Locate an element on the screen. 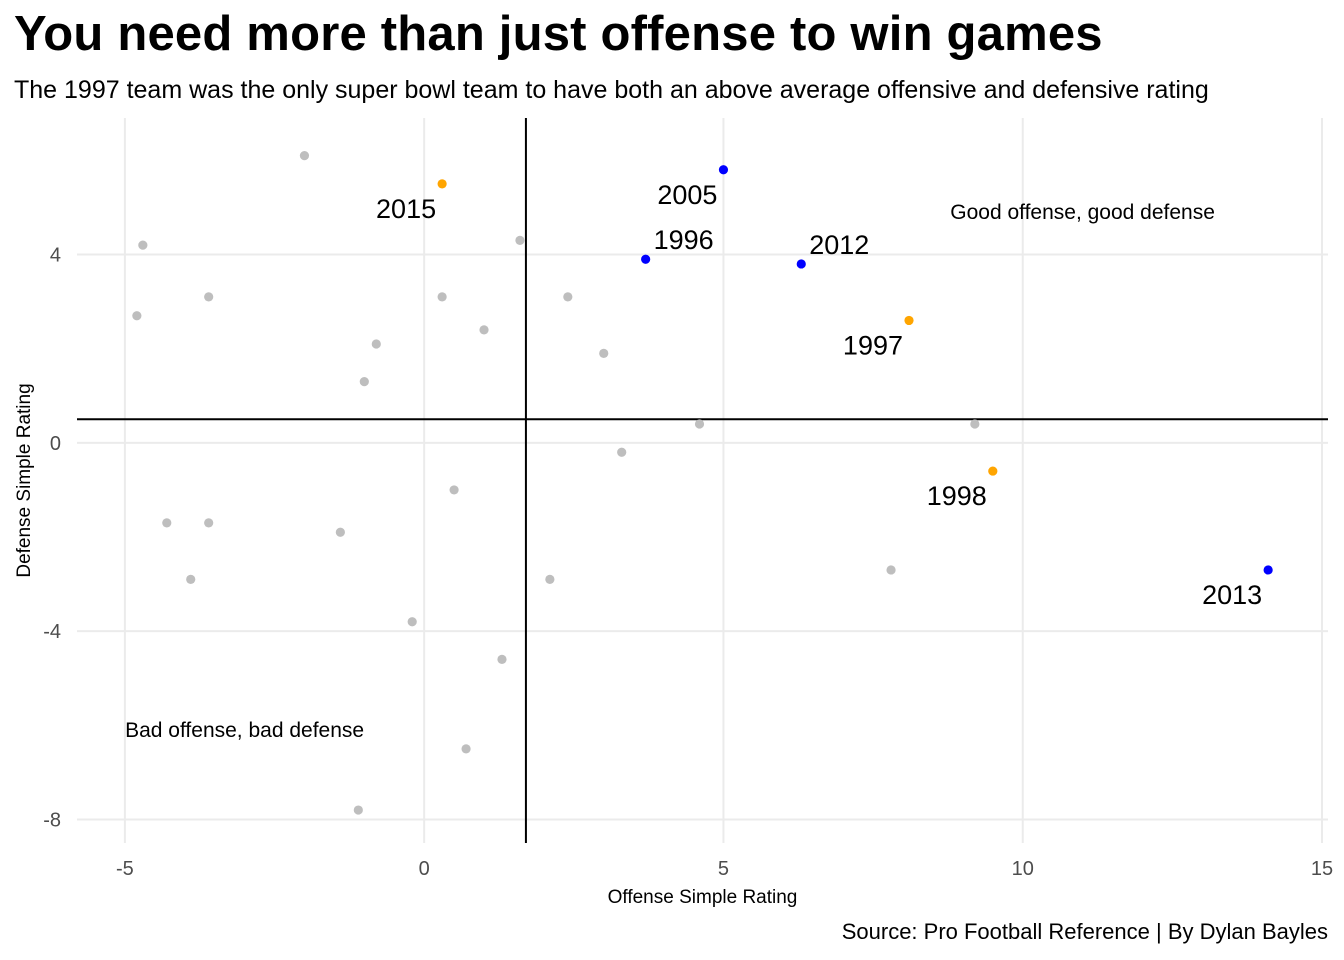 The width and height of the screenshot is (1344, 960). point-label-1998: 1998 is located at coordinates (957, 496).